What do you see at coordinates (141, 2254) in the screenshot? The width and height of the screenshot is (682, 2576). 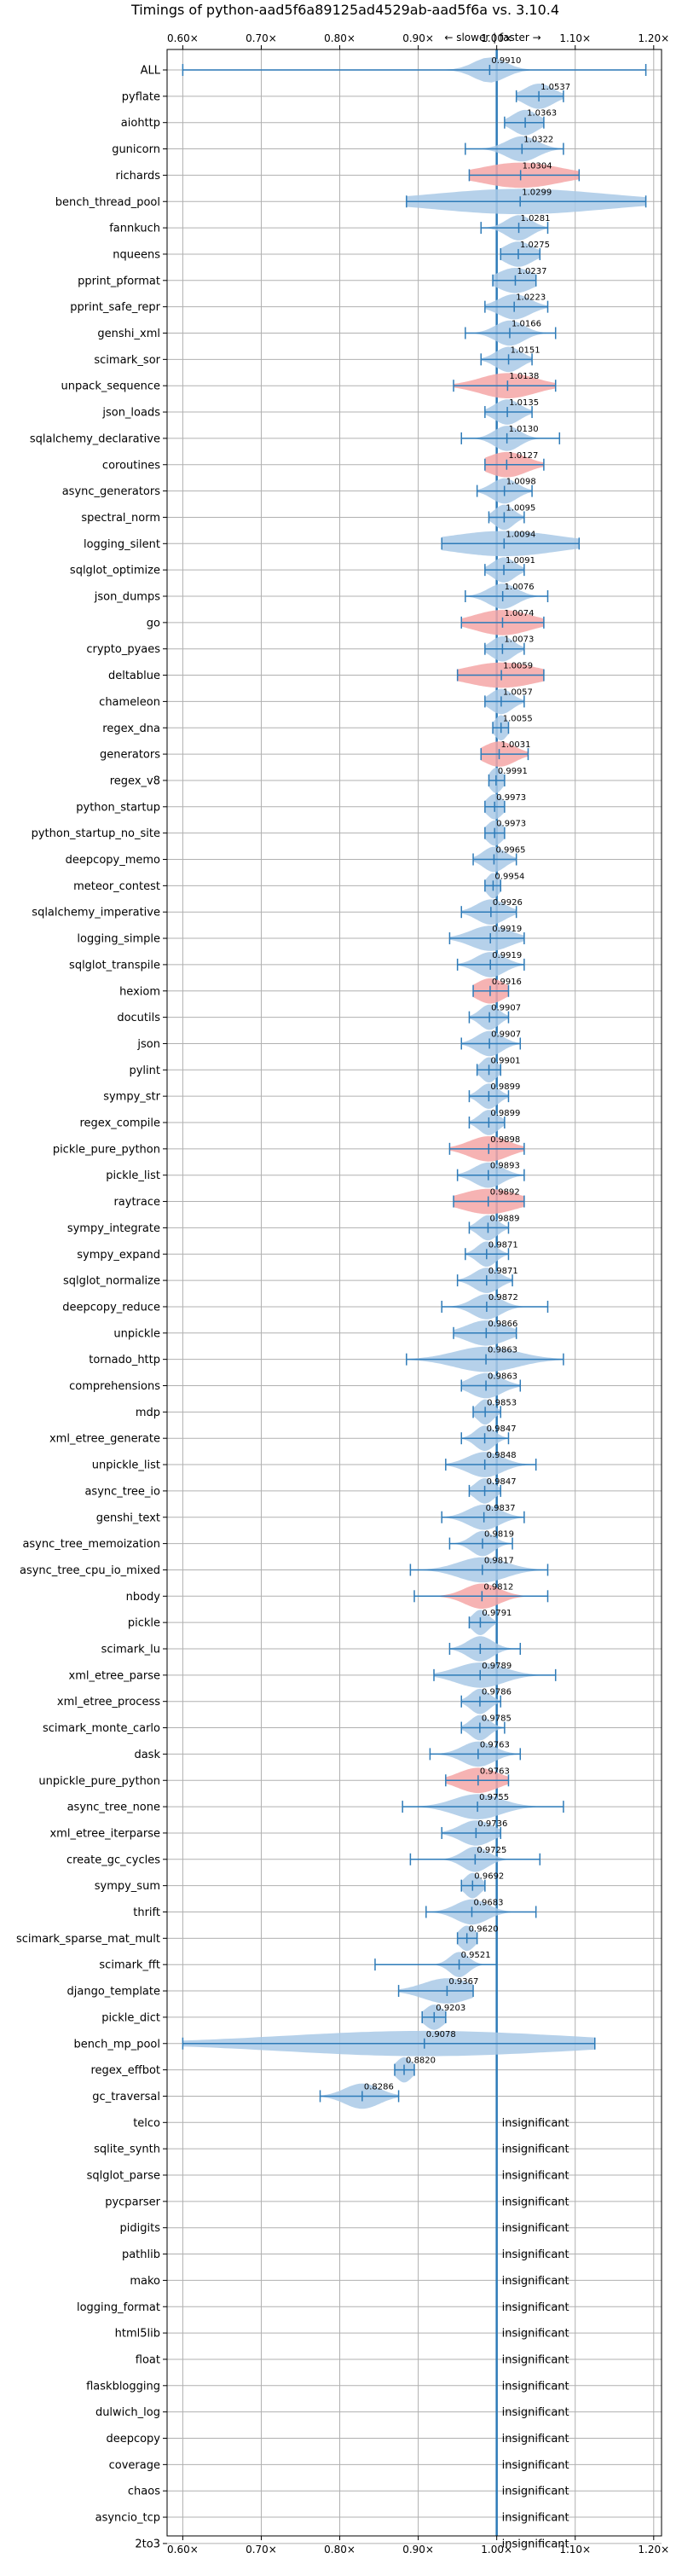 I see `benchmark-label-pathlib: pathlib` at bounding box center [141, 2254].